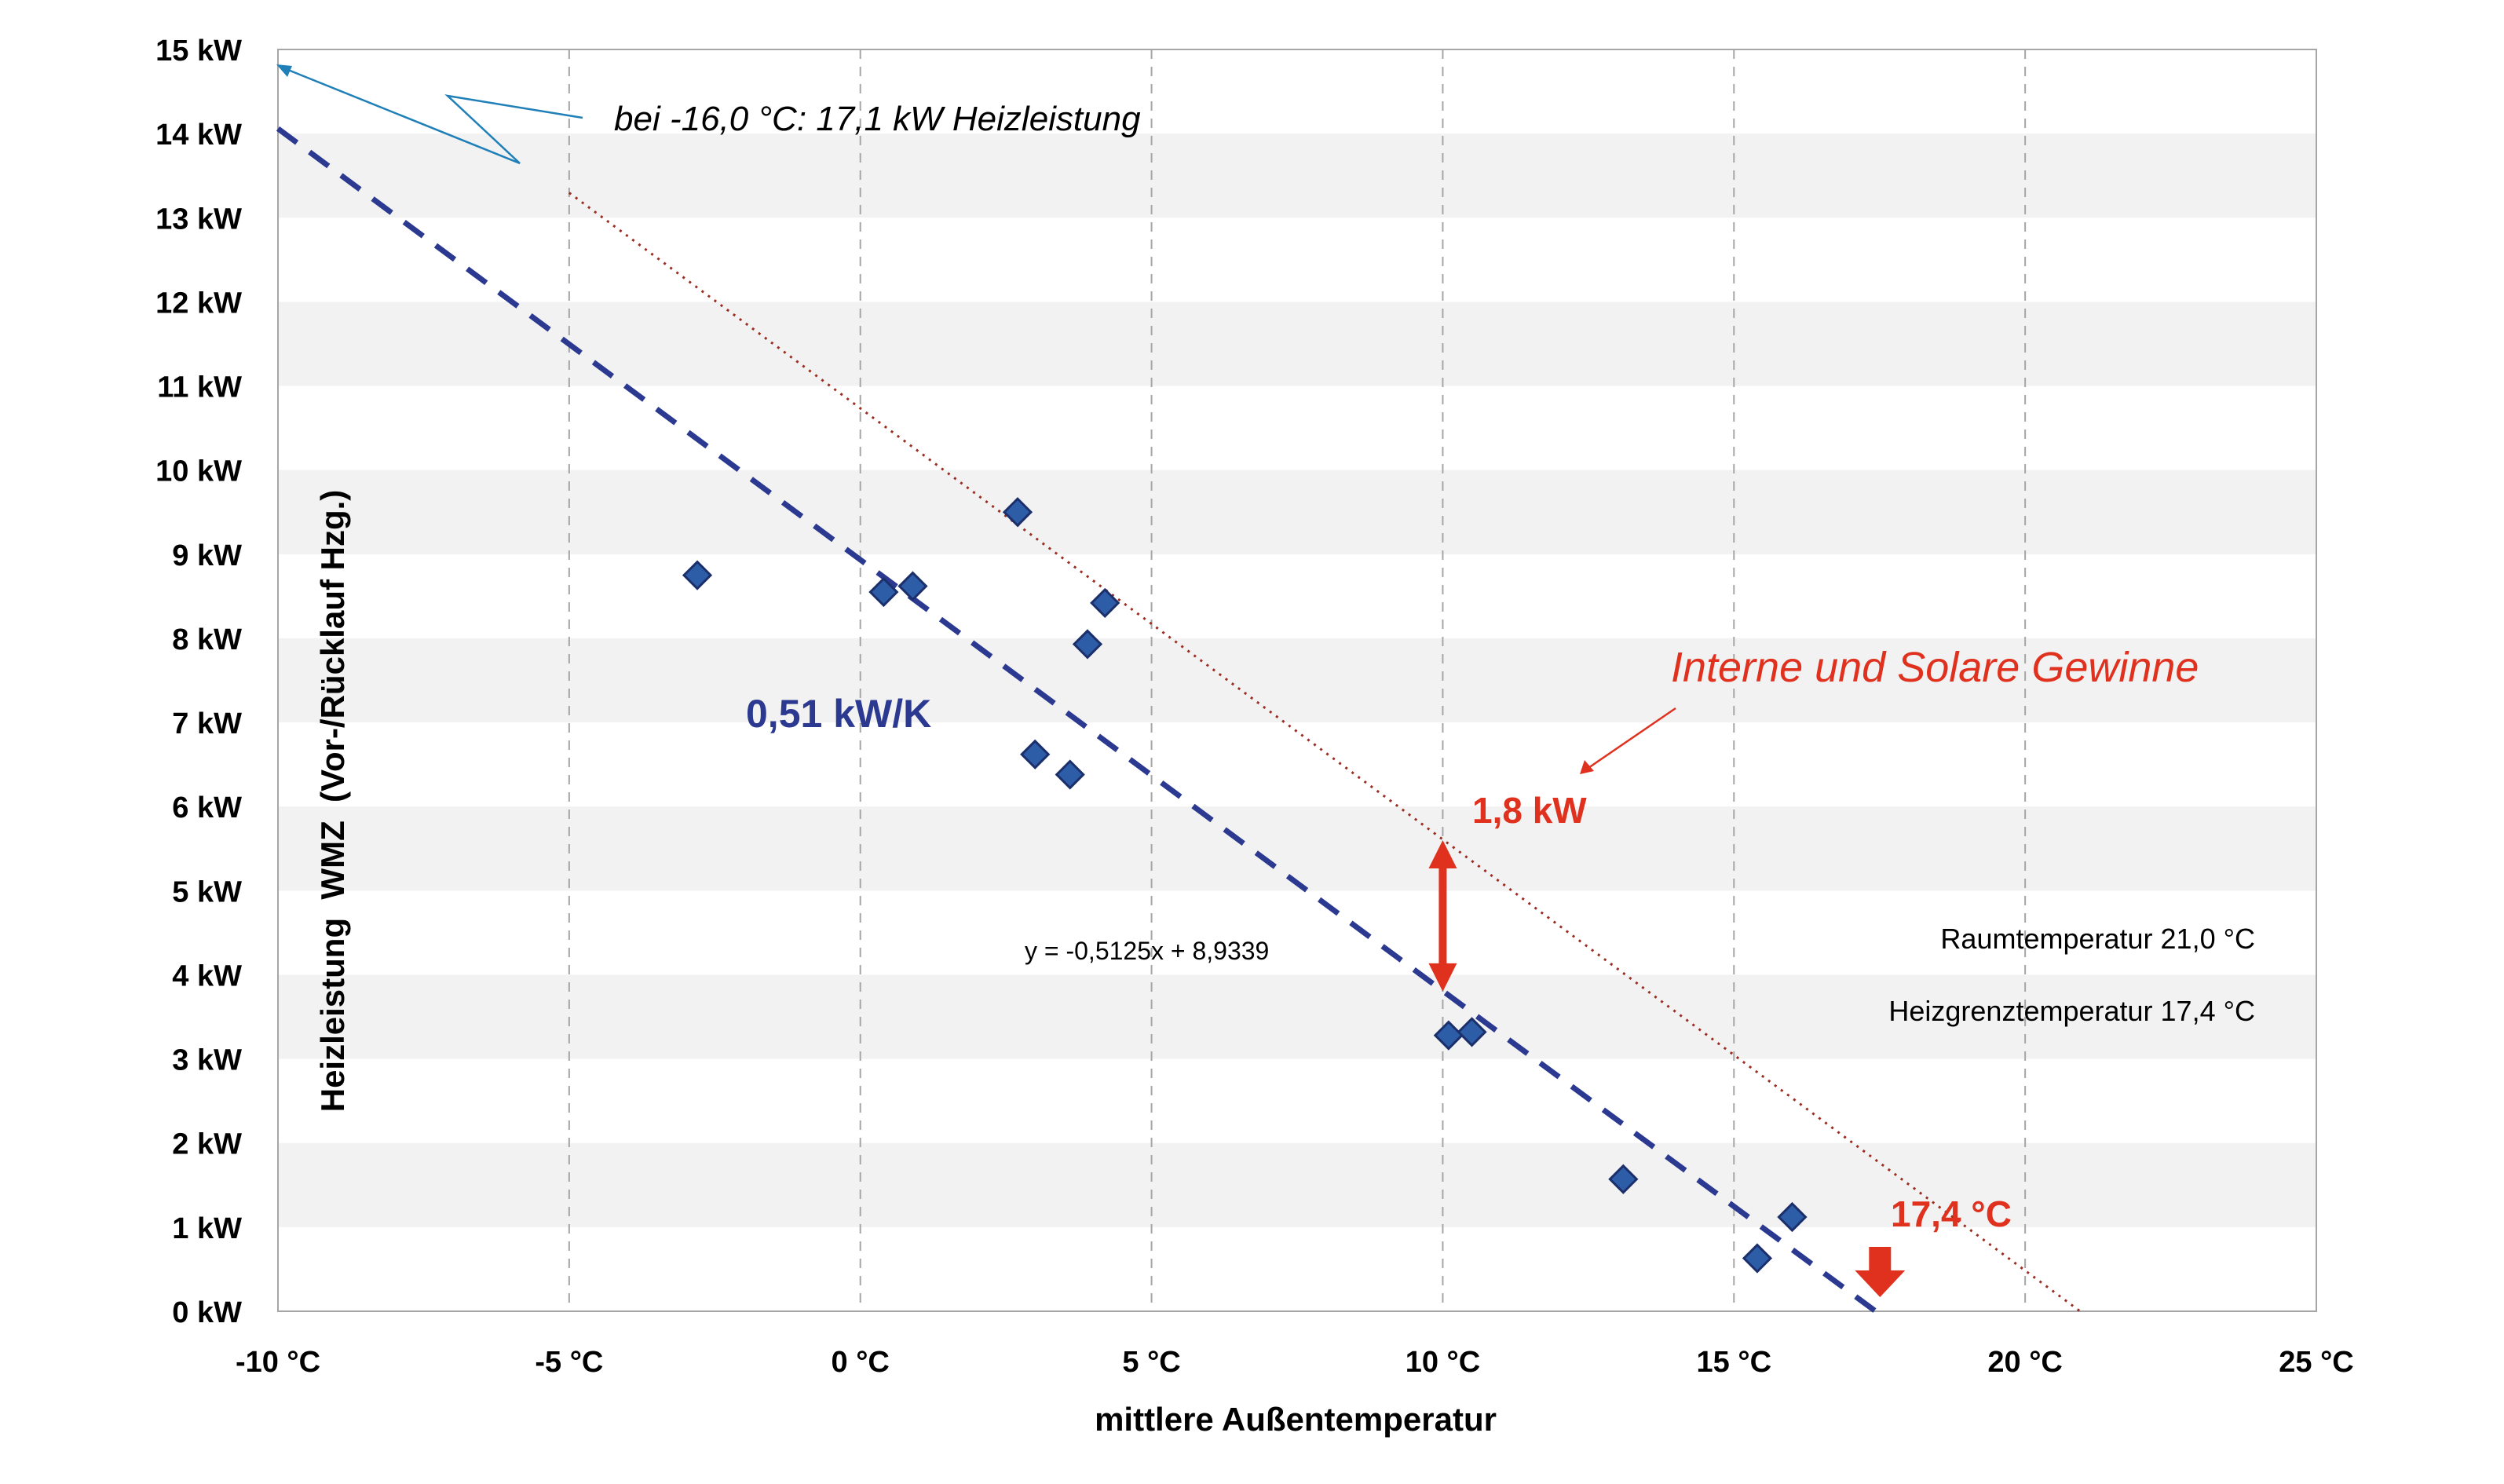 This screenshot has height=1484, width=2504. What do you see at coordinates (1881, 1259) in the screenshot?
I see `limit-arrow-shaft` at bounding box center [1881, 1259].